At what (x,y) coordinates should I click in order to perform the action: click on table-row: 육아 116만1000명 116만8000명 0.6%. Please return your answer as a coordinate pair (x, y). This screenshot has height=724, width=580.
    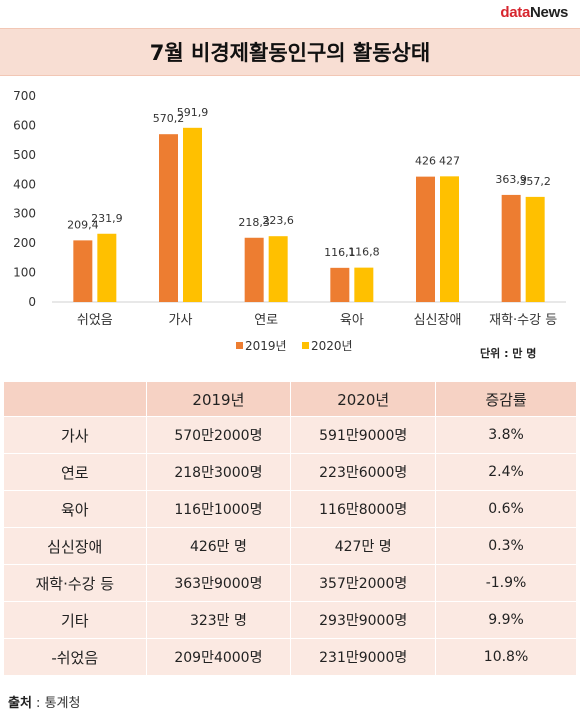
    Looking at the image, I should click on (290, 509).